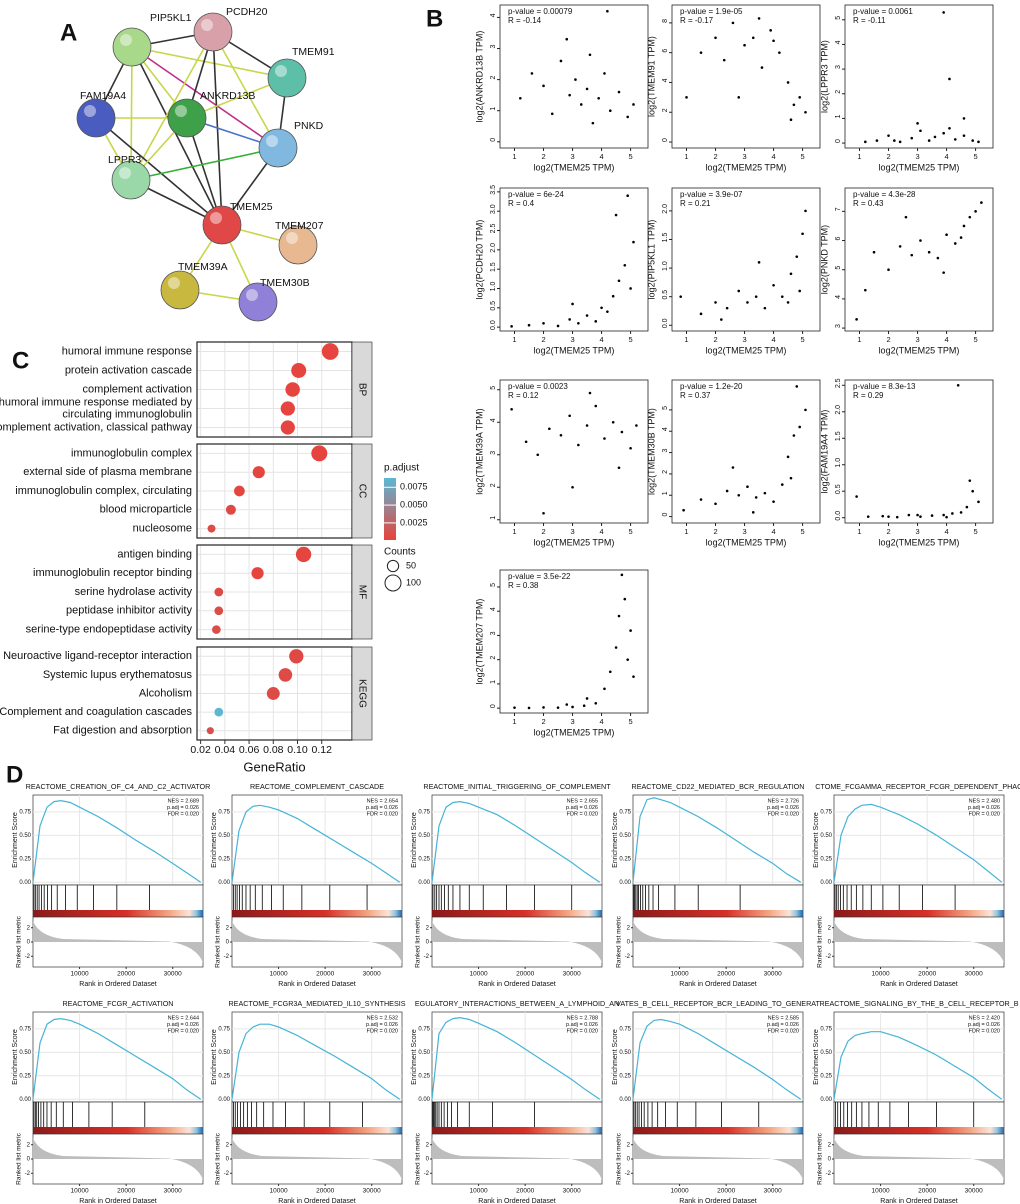 The image size is (1020, 1204). Describe the element at coordinates (718, 786) in the screenshot. I see `plot-title: REACTOME_CD22_MEDIATED_BCR_REGULATION` at that location.